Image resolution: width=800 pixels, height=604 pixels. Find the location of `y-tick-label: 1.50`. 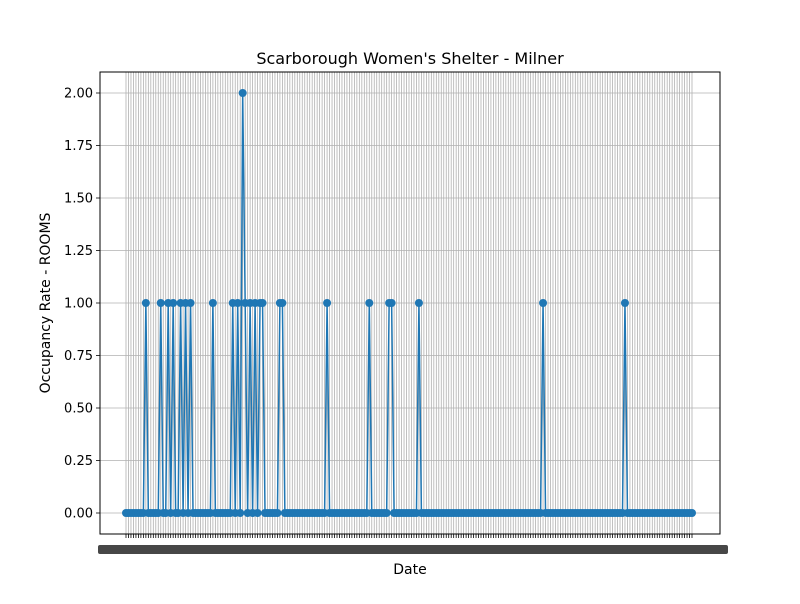

y-tick-label: 1.50 is located at coordinates (78, 199).